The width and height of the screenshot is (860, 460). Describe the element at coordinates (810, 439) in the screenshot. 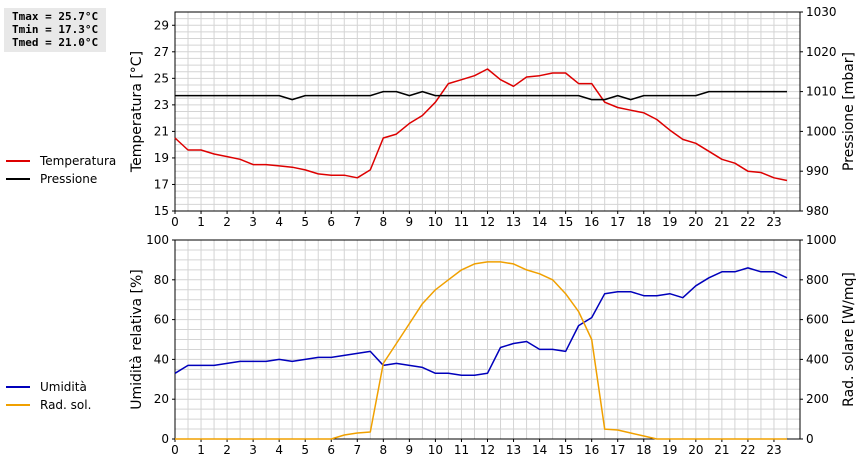

I see `y2-tick-label: 0` at that location.